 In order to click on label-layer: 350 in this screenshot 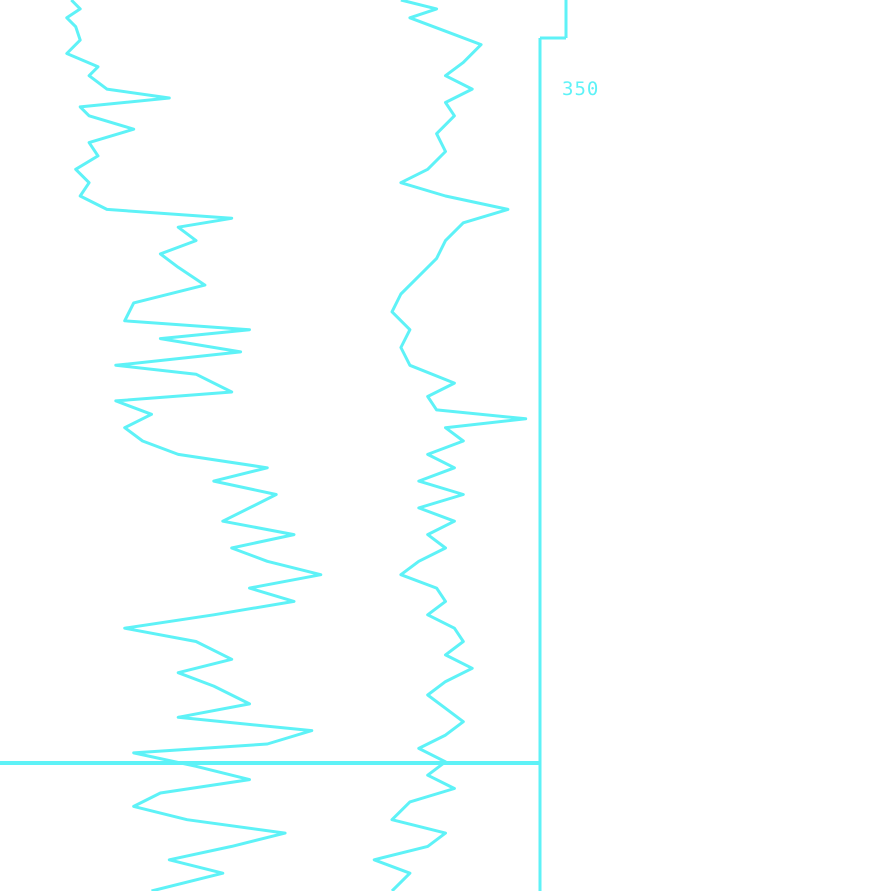, I will do `click(580, 89)`.